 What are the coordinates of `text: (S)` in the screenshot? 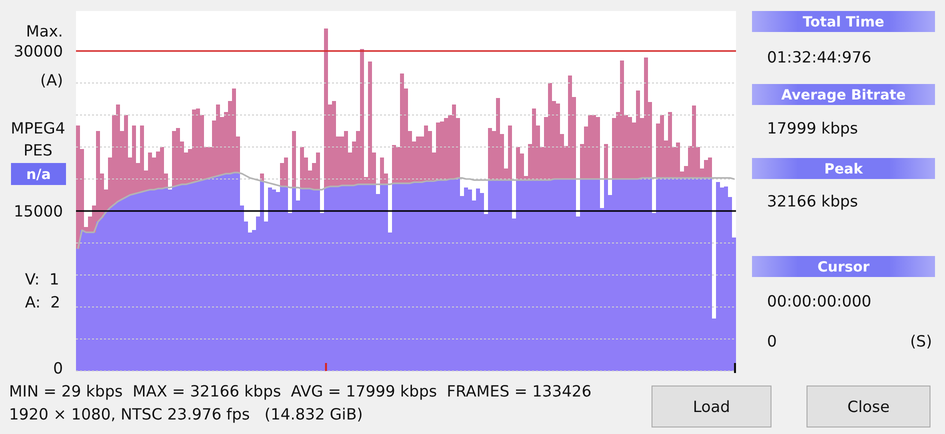 It's located at (921, 341).